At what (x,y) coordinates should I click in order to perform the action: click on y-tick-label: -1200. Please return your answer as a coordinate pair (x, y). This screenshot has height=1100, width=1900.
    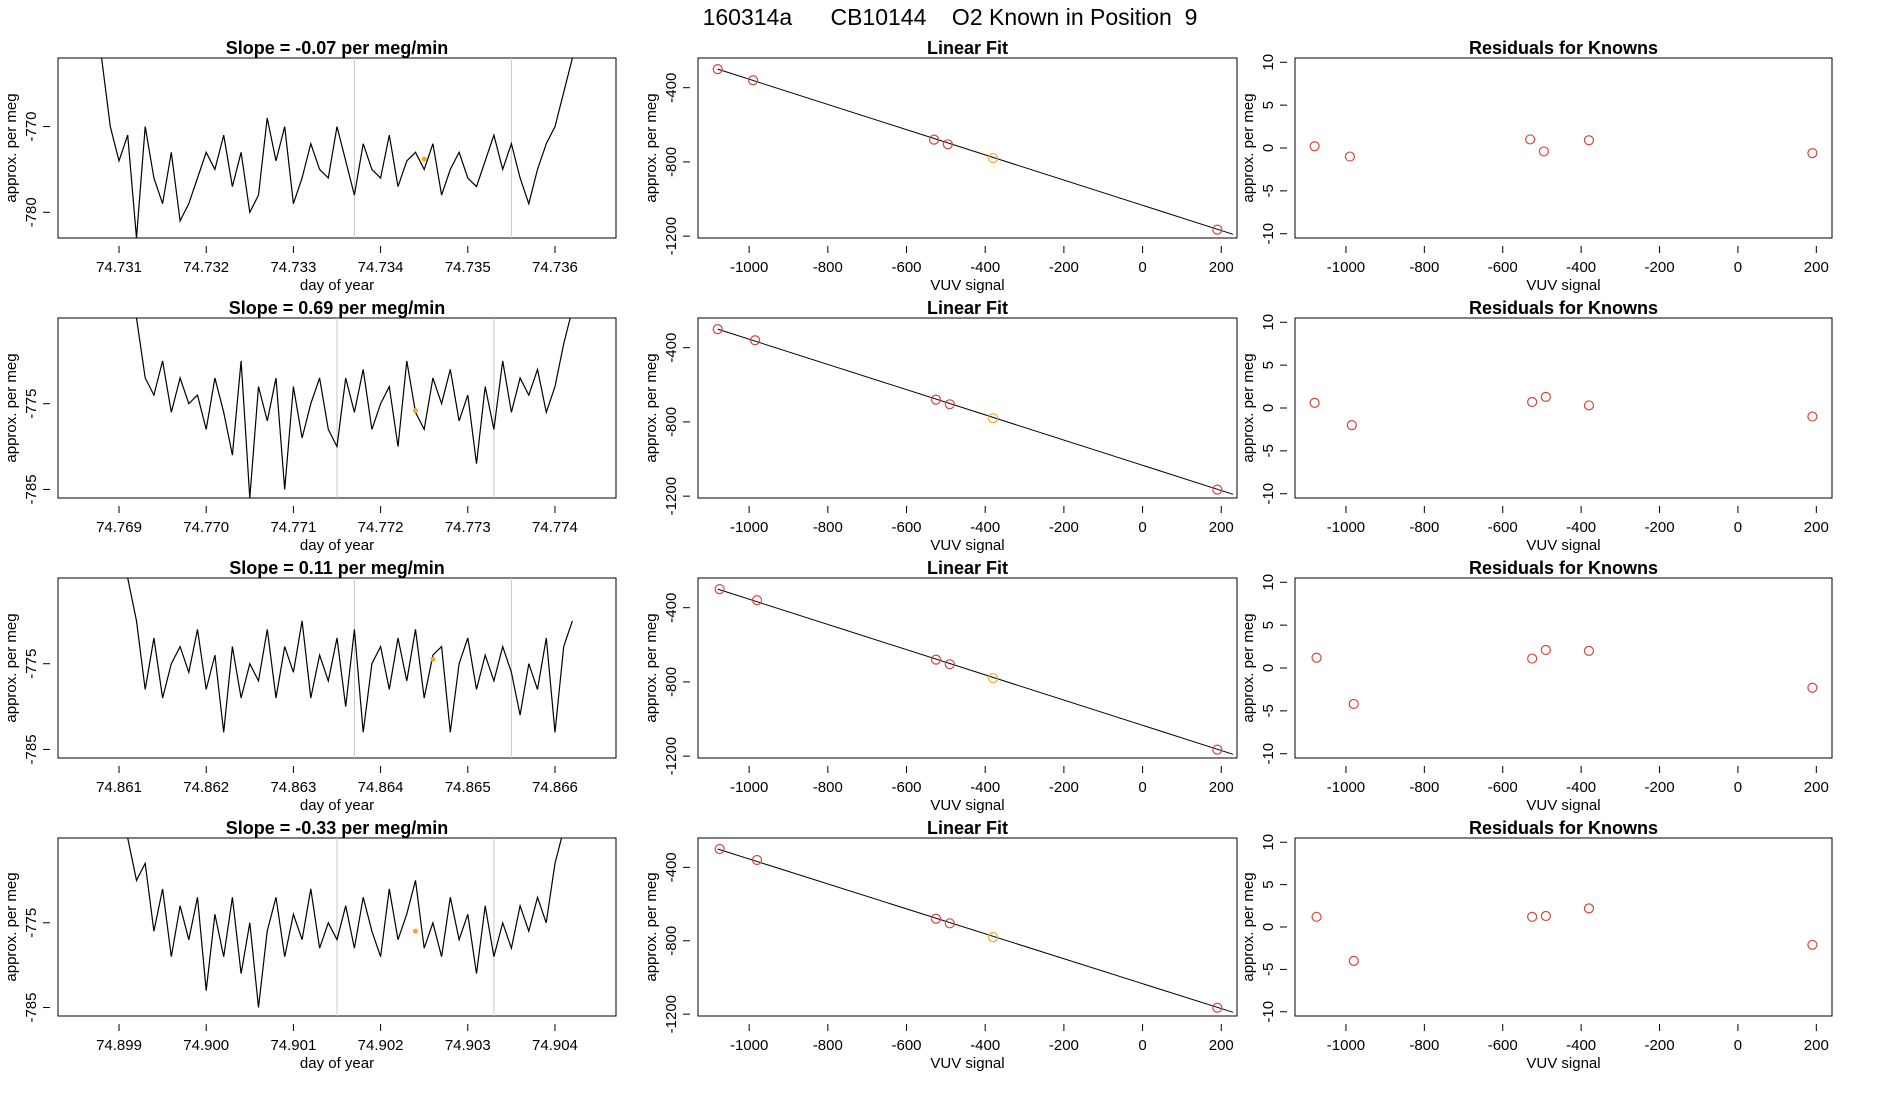
    Looking at the image, I should click on (671, 496).